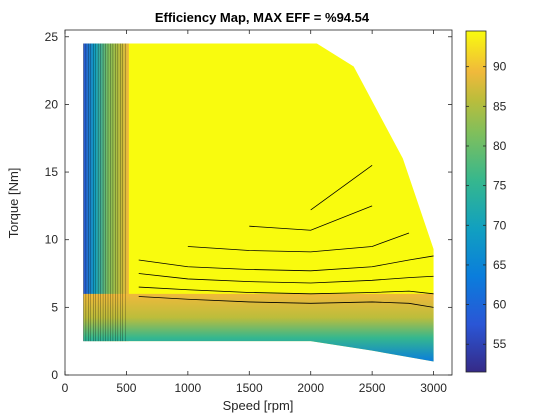 This screenshot has height=420, width=560. Describe the element at coordinates (500, 265) in the screenshot. I see `colorbar-tick-label: 65` at that location.